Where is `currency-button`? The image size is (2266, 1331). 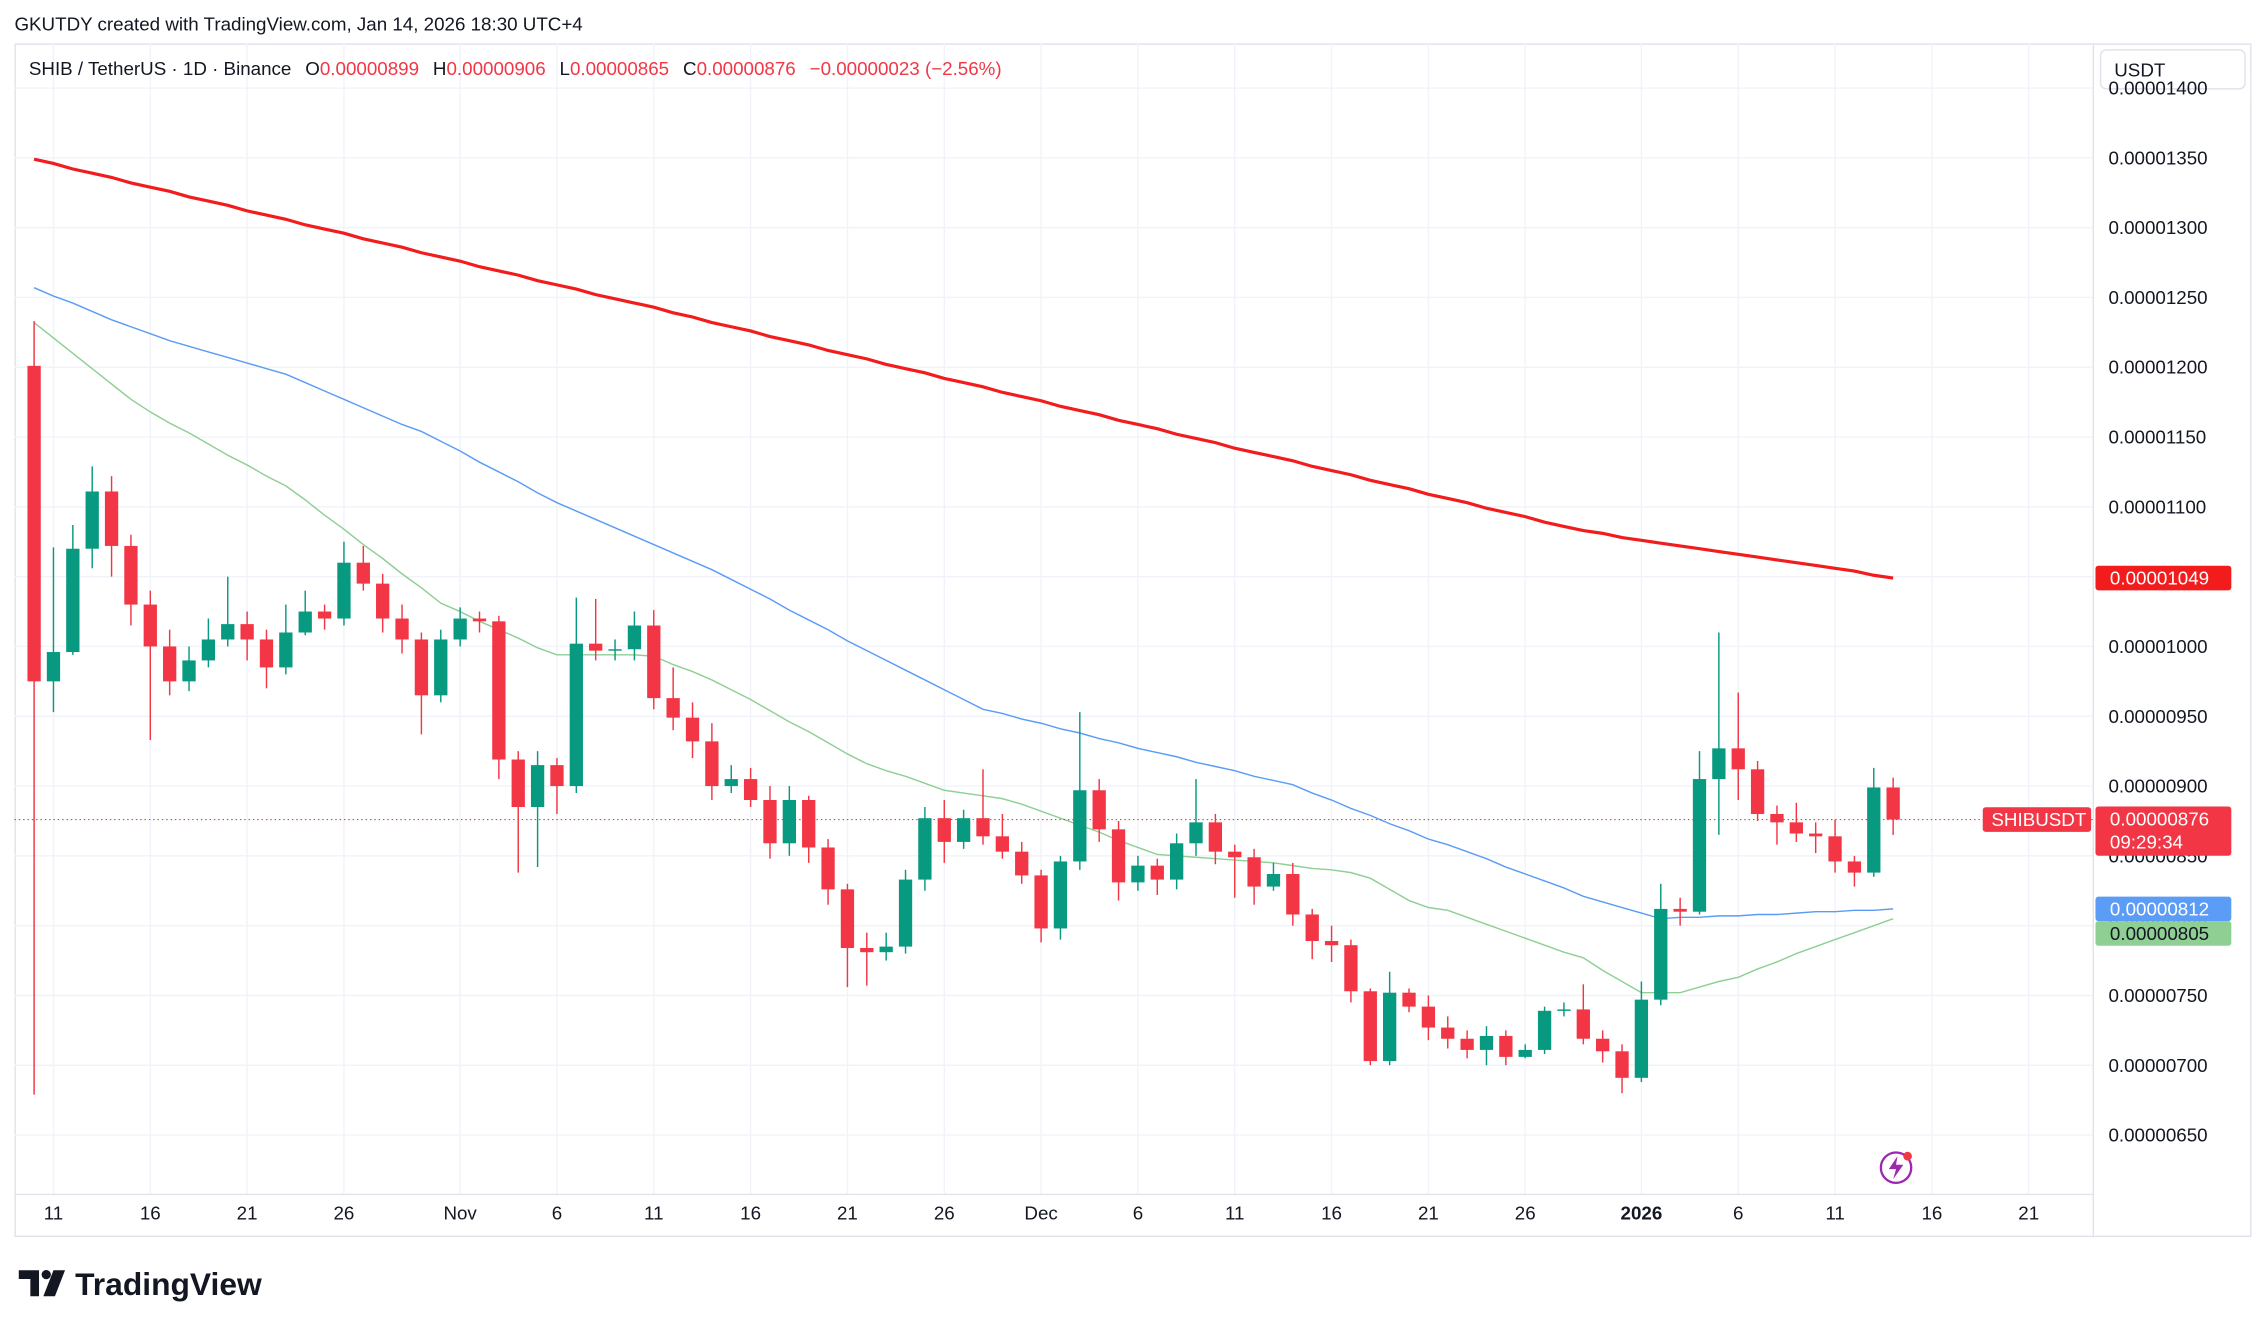
currency-button is located at coordinates (2172, 69).